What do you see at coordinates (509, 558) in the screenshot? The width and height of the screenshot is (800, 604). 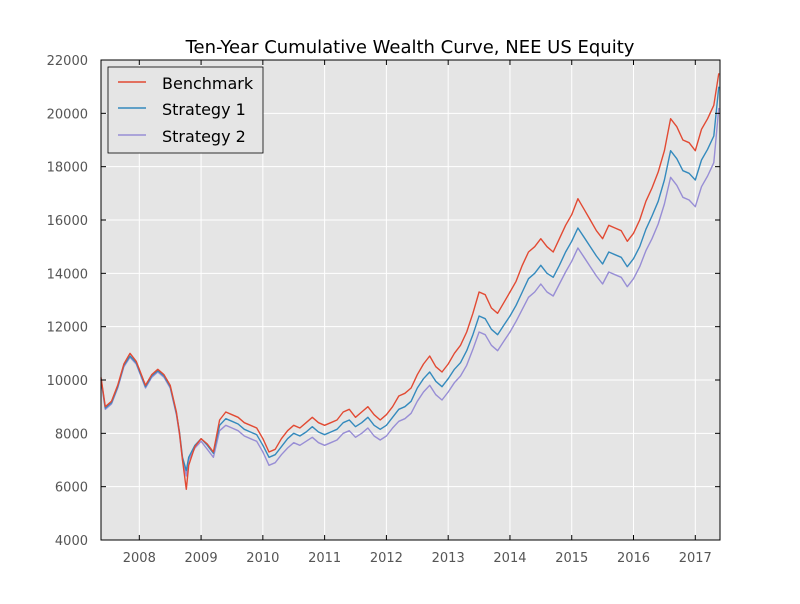 I see `x-tick-label: 2014` at bounding box center [509, 558].